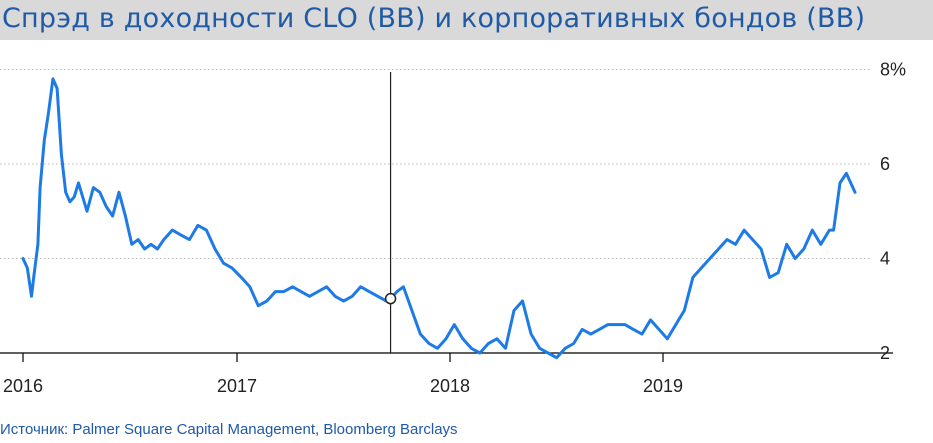 The height and width of the screenshot is (443, 933). I want to click on x-tick-label-2016: 2016, so click(23, 386).